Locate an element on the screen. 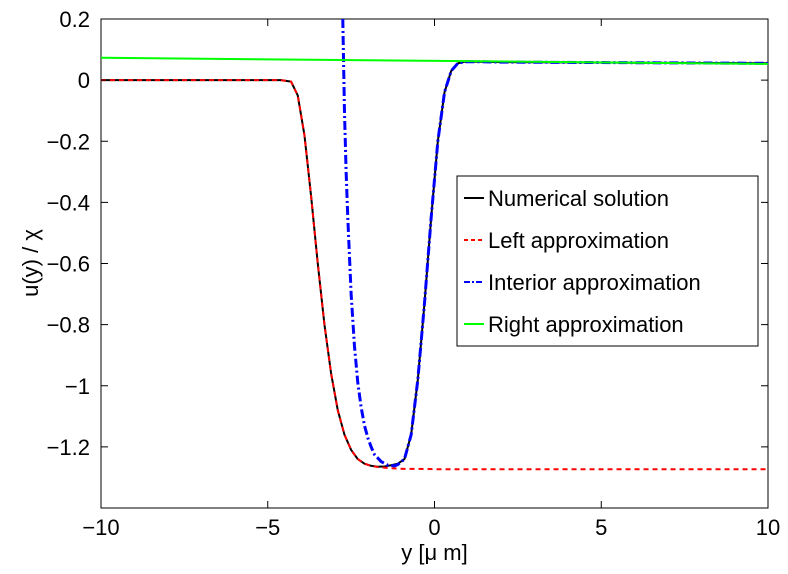 This screenshot has width=788, height=574. y-tick-label: 0.2 is located at coordinates (74, 19).